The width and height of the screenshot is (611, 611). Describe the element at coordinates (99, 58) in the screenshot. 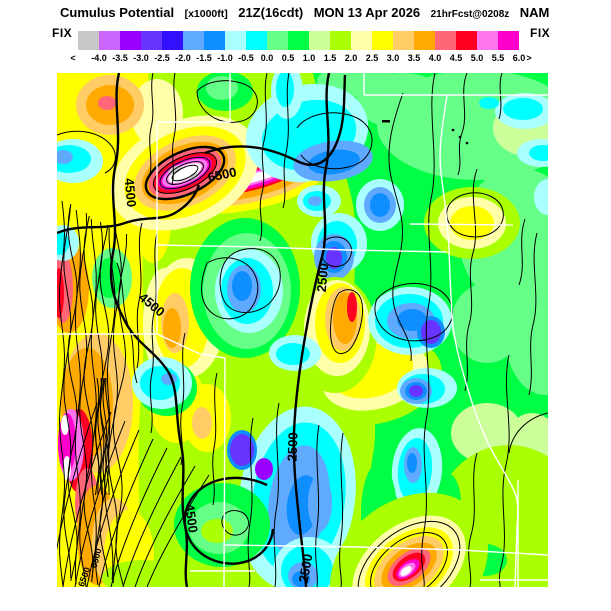

I see `colorbar-tick: -4.0` at that location.